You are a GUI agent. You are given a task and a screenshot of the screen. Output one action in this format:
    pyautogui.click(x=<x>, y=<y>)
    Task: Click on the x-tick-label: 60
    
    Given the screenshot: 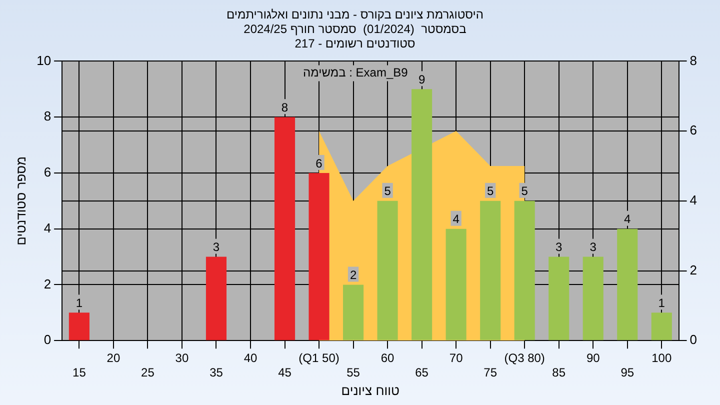 What is the action you would take?
    pyautogui.click(x=387, y=358)
    